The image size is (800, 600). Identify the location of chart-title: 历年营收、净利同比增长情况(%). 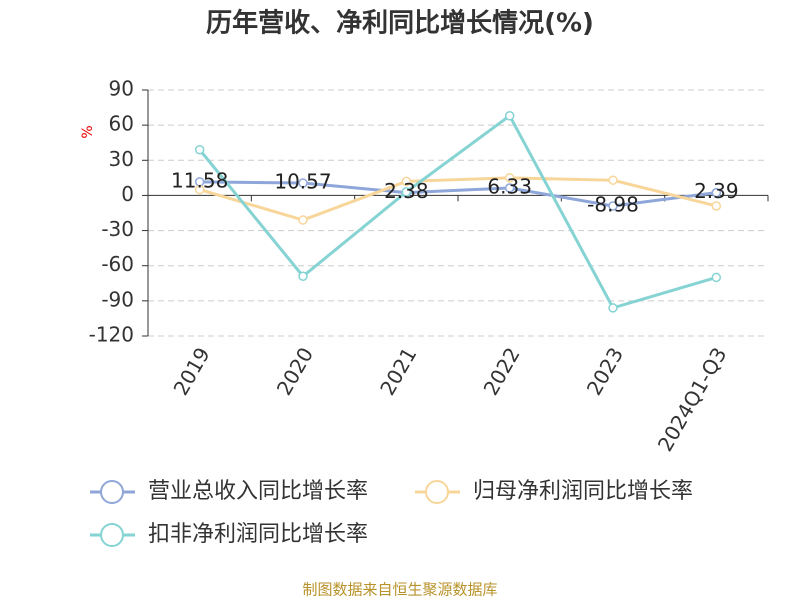
(400, 23).